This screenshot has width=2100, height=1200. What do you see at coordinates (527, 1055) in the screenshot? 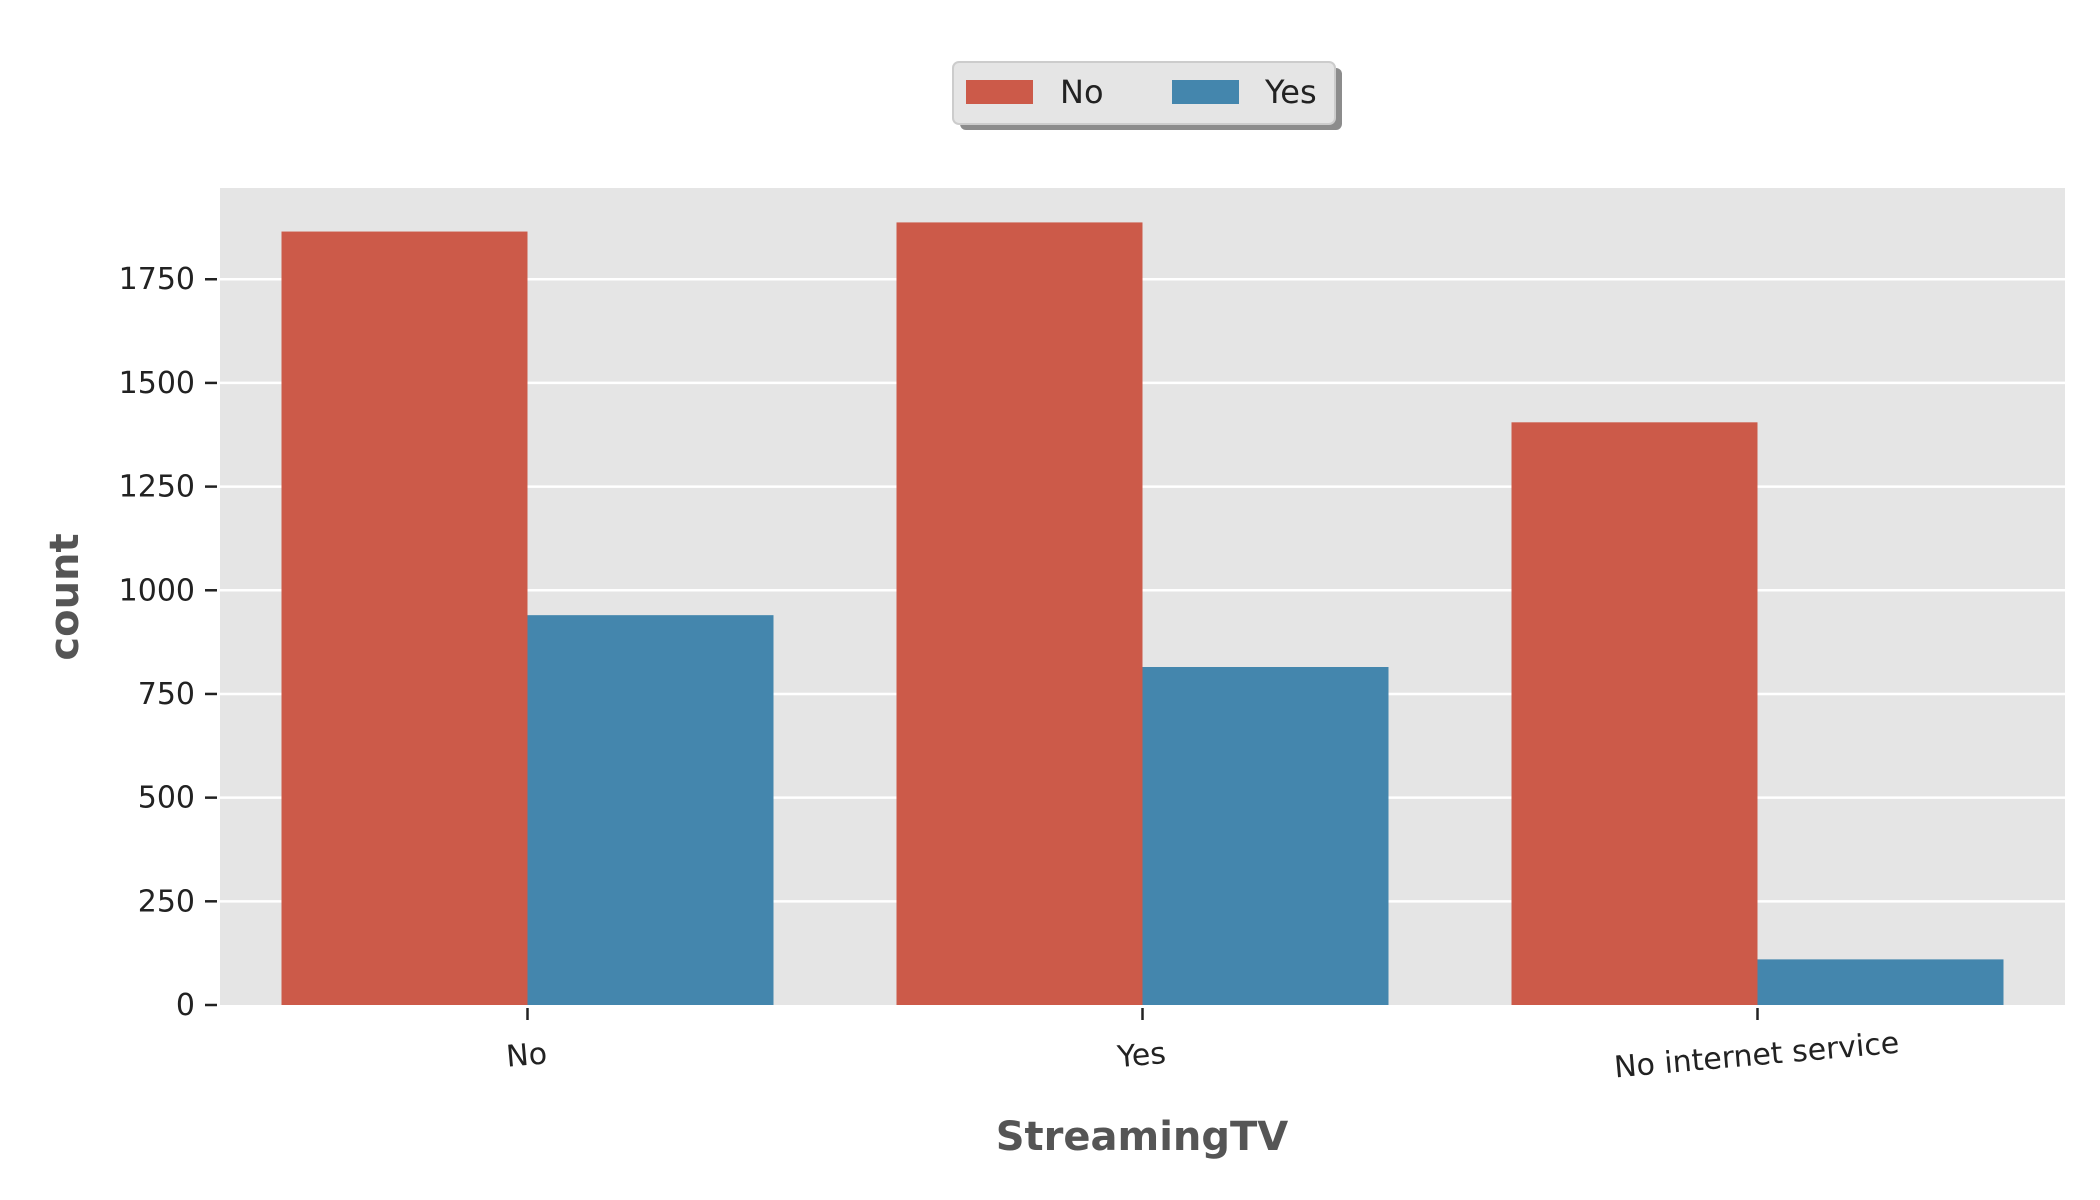
I see `x-tick-label: No` at bounding box center [527, 1055].